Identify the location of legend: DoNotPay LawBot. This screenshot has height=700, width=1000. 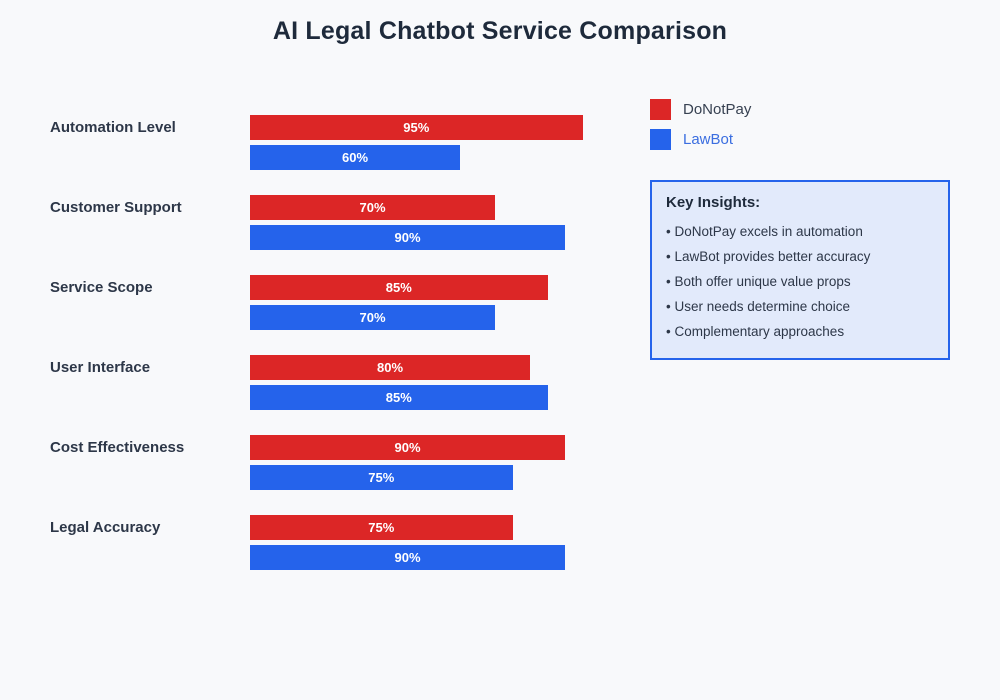
(700, 129).